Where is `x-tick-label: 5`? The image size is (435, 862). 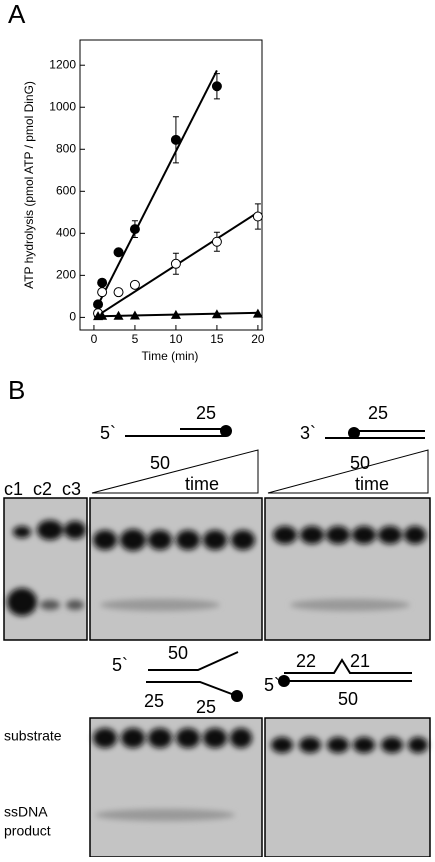
x-tick-label: 5 is located at coordinates (135, 339).